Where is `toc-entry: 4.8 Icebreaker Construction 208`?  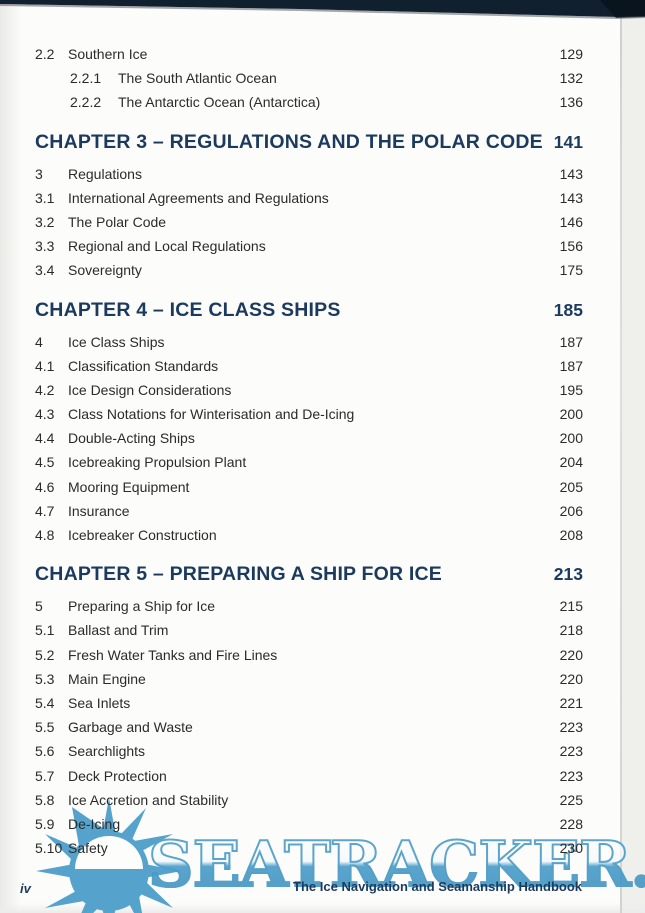 toc-entry: 4.8 Icebreaker Construction 208 is located at coordinates (309, 535).